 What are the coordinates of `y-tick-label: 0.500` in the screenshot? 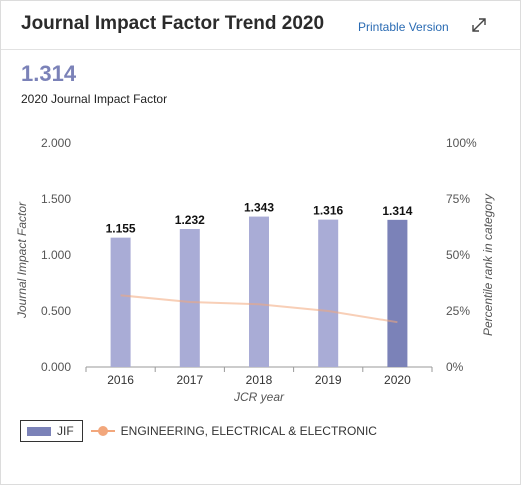 It's located at (56, 311).